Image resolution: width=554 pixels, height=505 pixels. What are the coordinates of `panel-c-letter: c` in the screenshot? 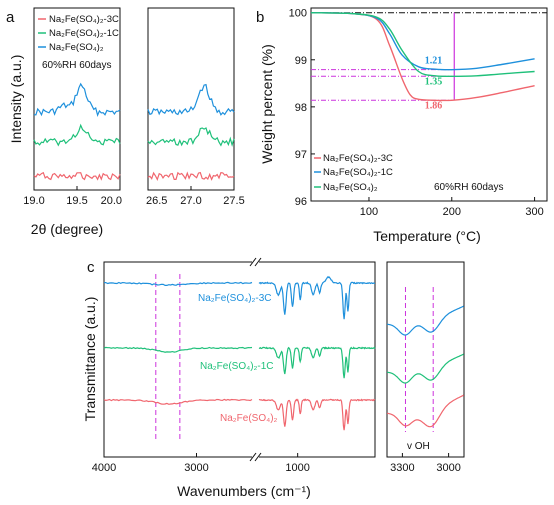 It's located at (91, 267).